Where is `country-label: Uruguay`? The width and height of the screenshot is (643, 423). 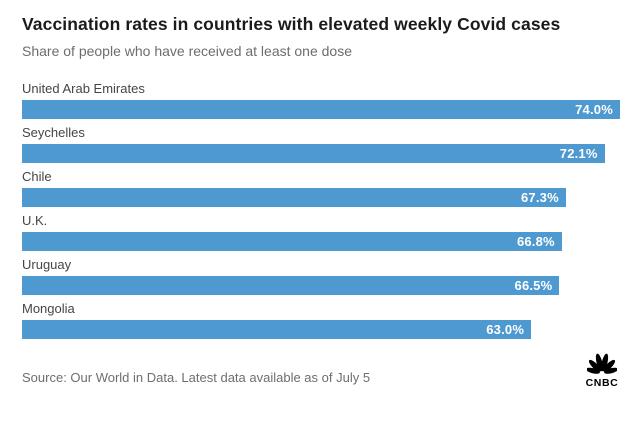
country-label: Uruguay is located at coordinates (47, 265).